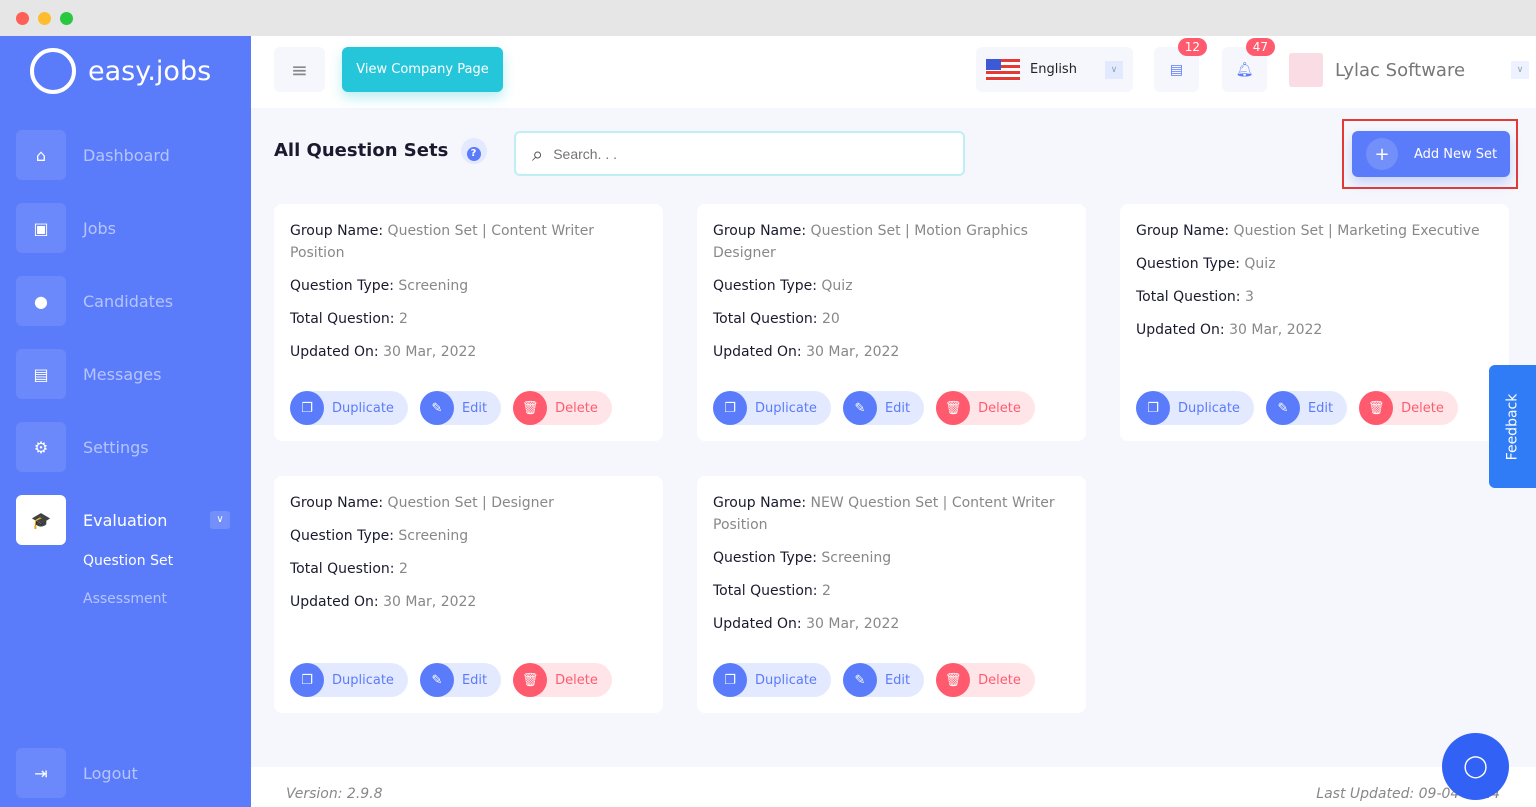 The width and height of the screenshot is (1536, 807). What do you see at coordinates (53, 71) in the screenshot?
I see `logo-icon` at bounding box center [53, 71].